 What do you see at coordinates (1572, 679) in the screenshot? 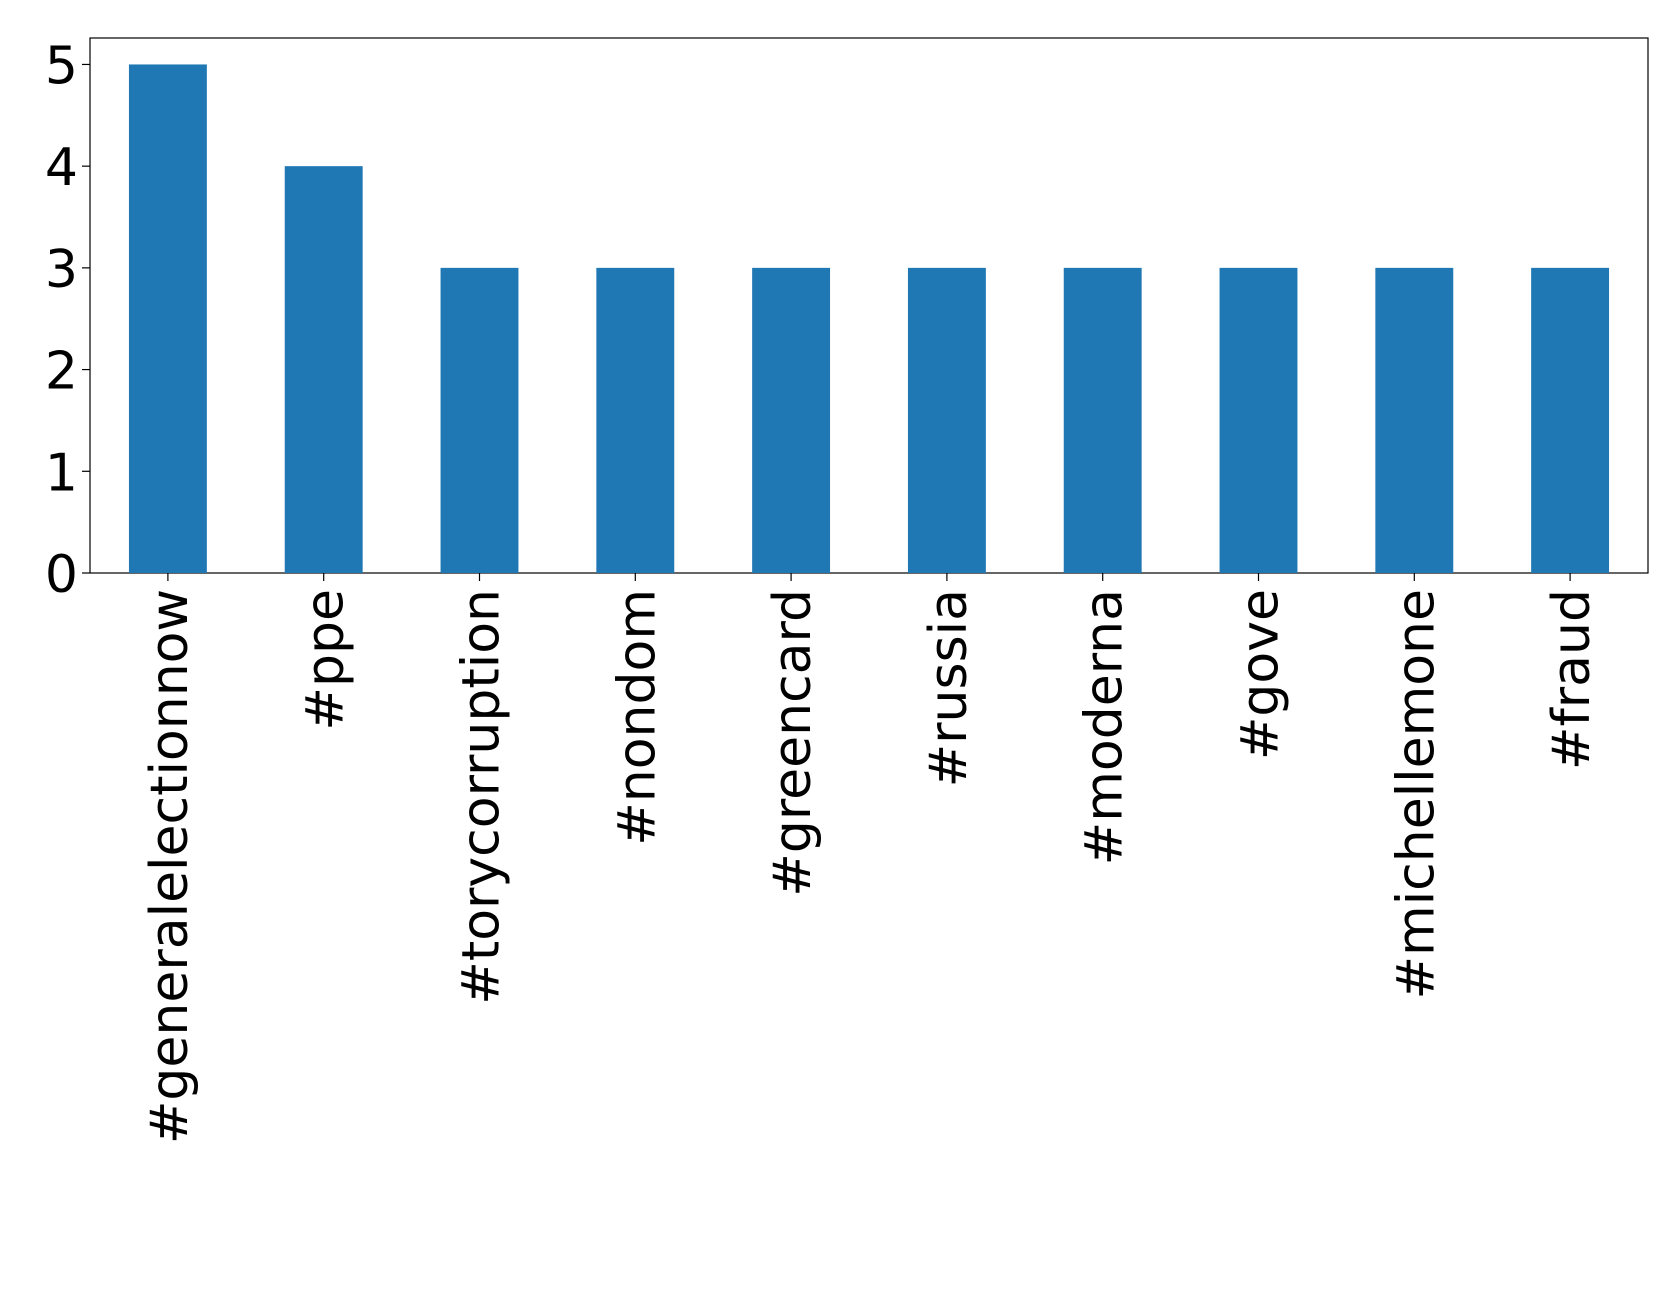
I see `x-tick-label: #fraud` at bounding box center [1572, 679].